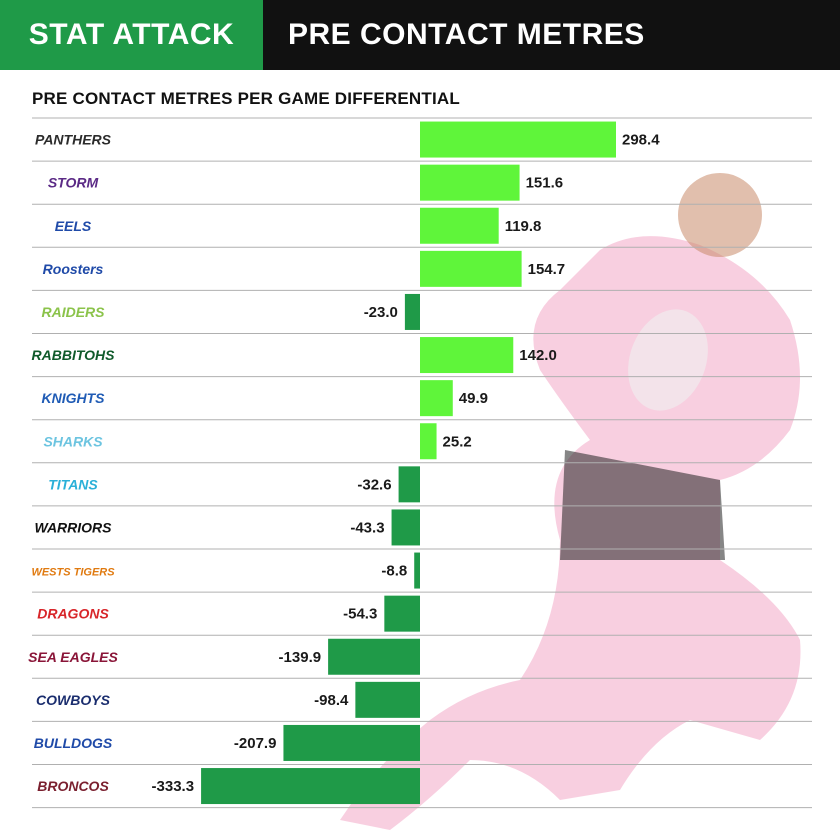 This screenshot has height=840, width=840. Describe the element at coordinates (73, 573) in the screenshot. I see `team-label: WESTS TIGERS` at that location.